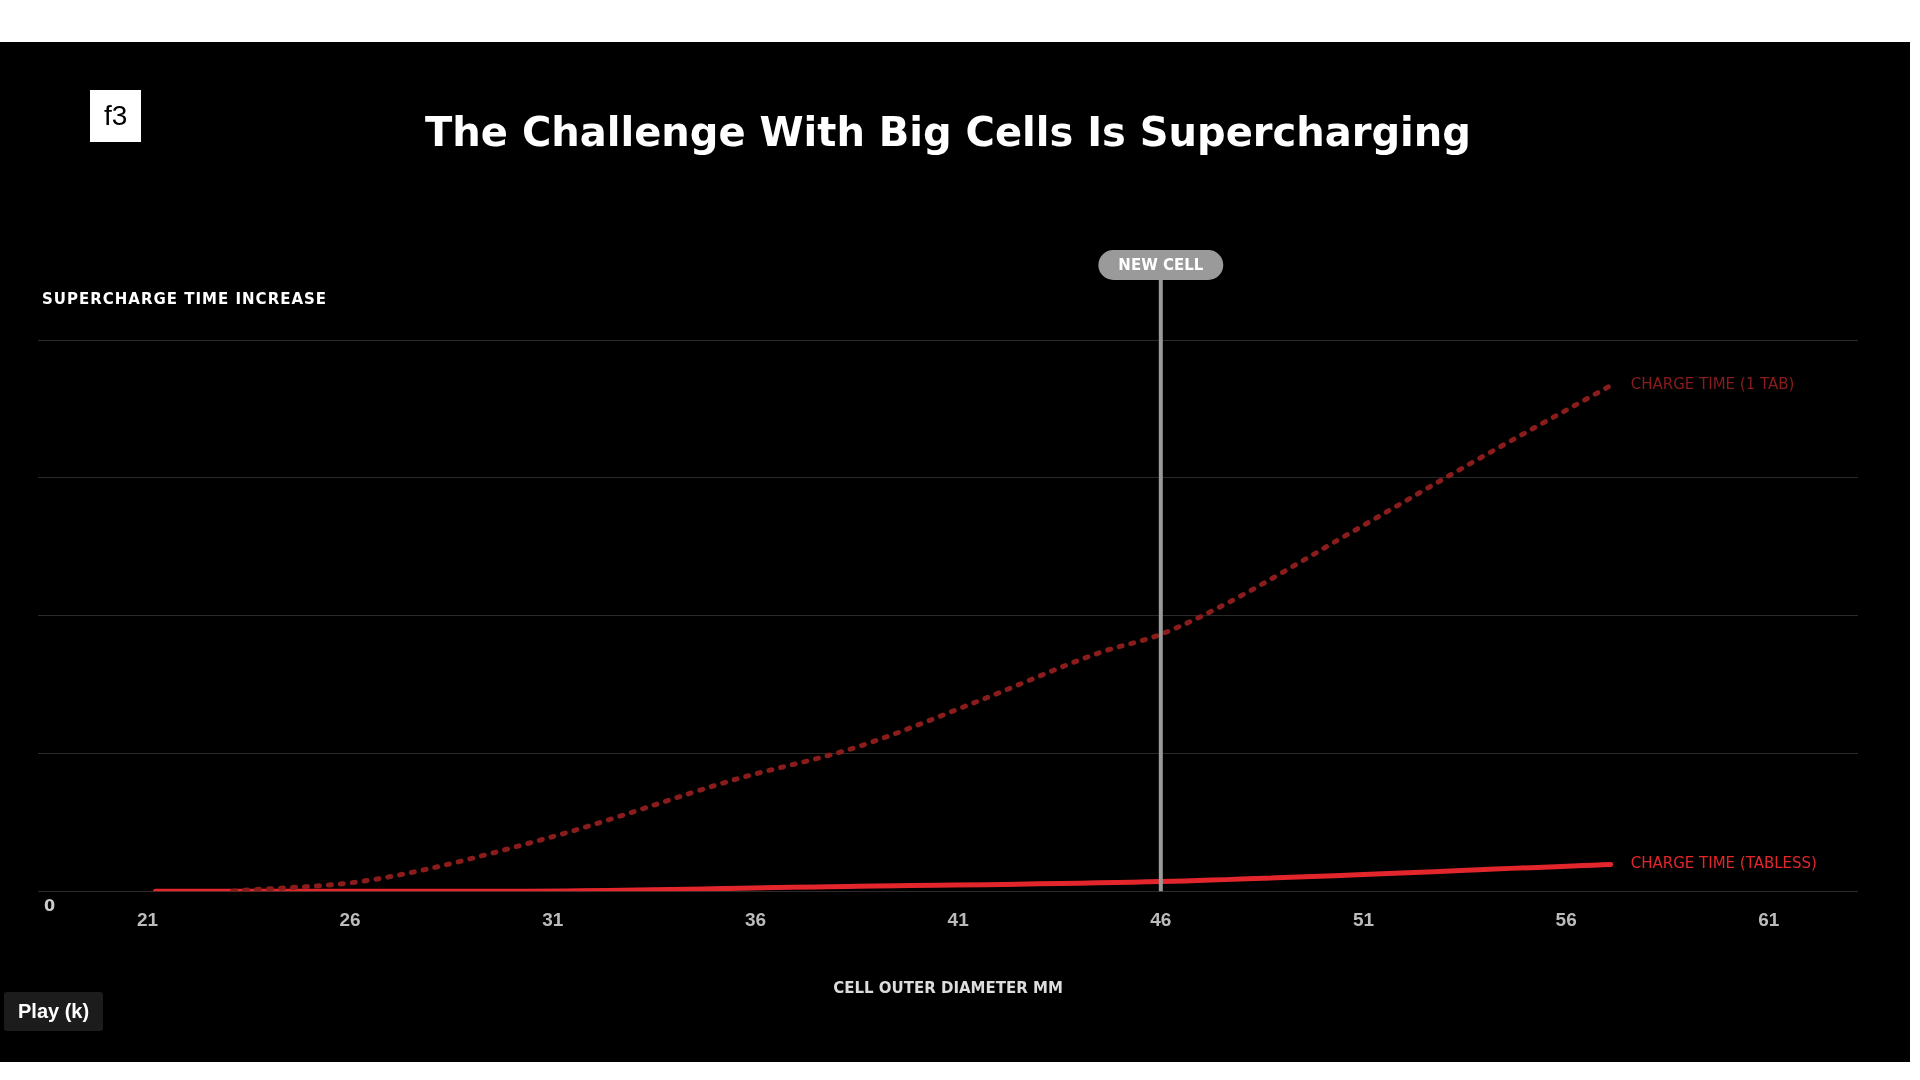 The width and height of the screenshot is (1920, 1080). Describe the element at coordinates (755, 919) in the screenshot. I see `x-tick-label: 36` at that location.